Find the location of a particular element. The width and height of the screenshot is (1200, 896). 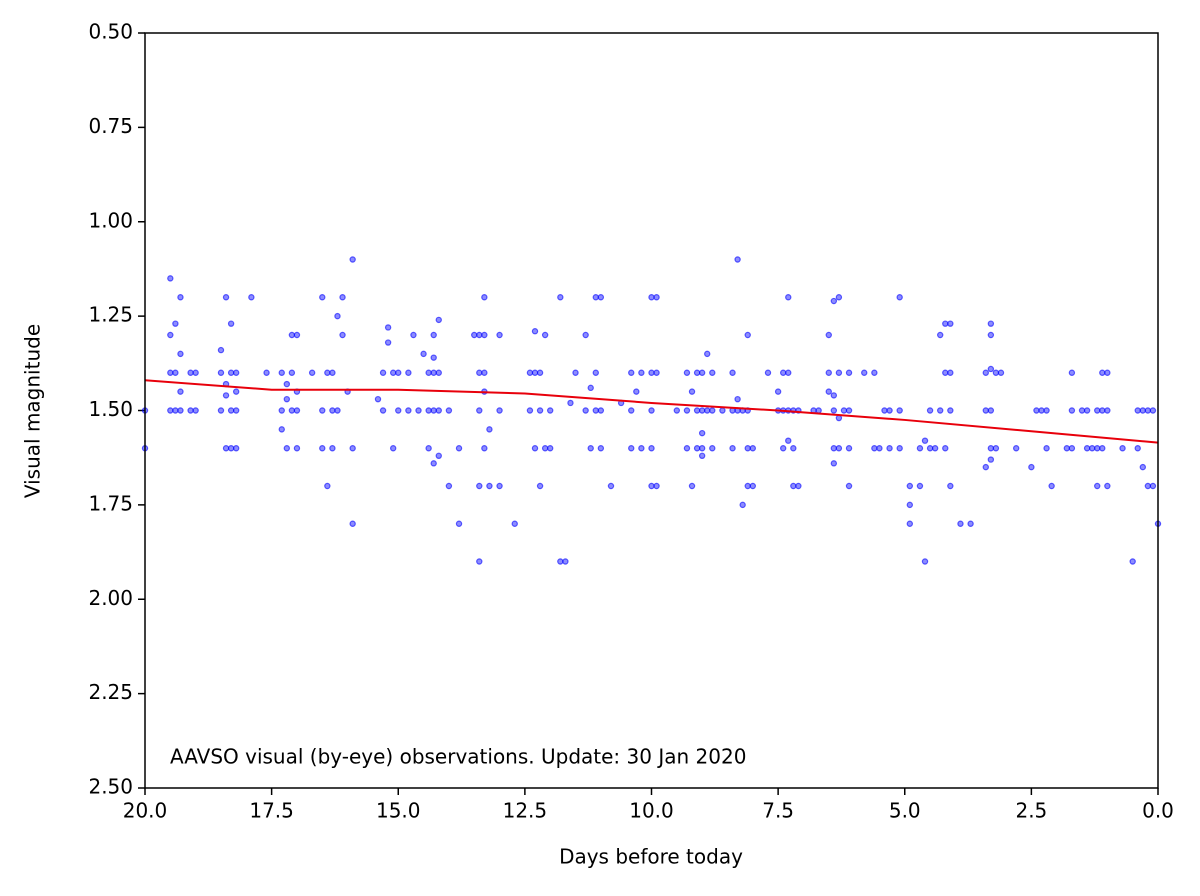

x-tick-label: 0.0 is located at coordinates (1158, 811).